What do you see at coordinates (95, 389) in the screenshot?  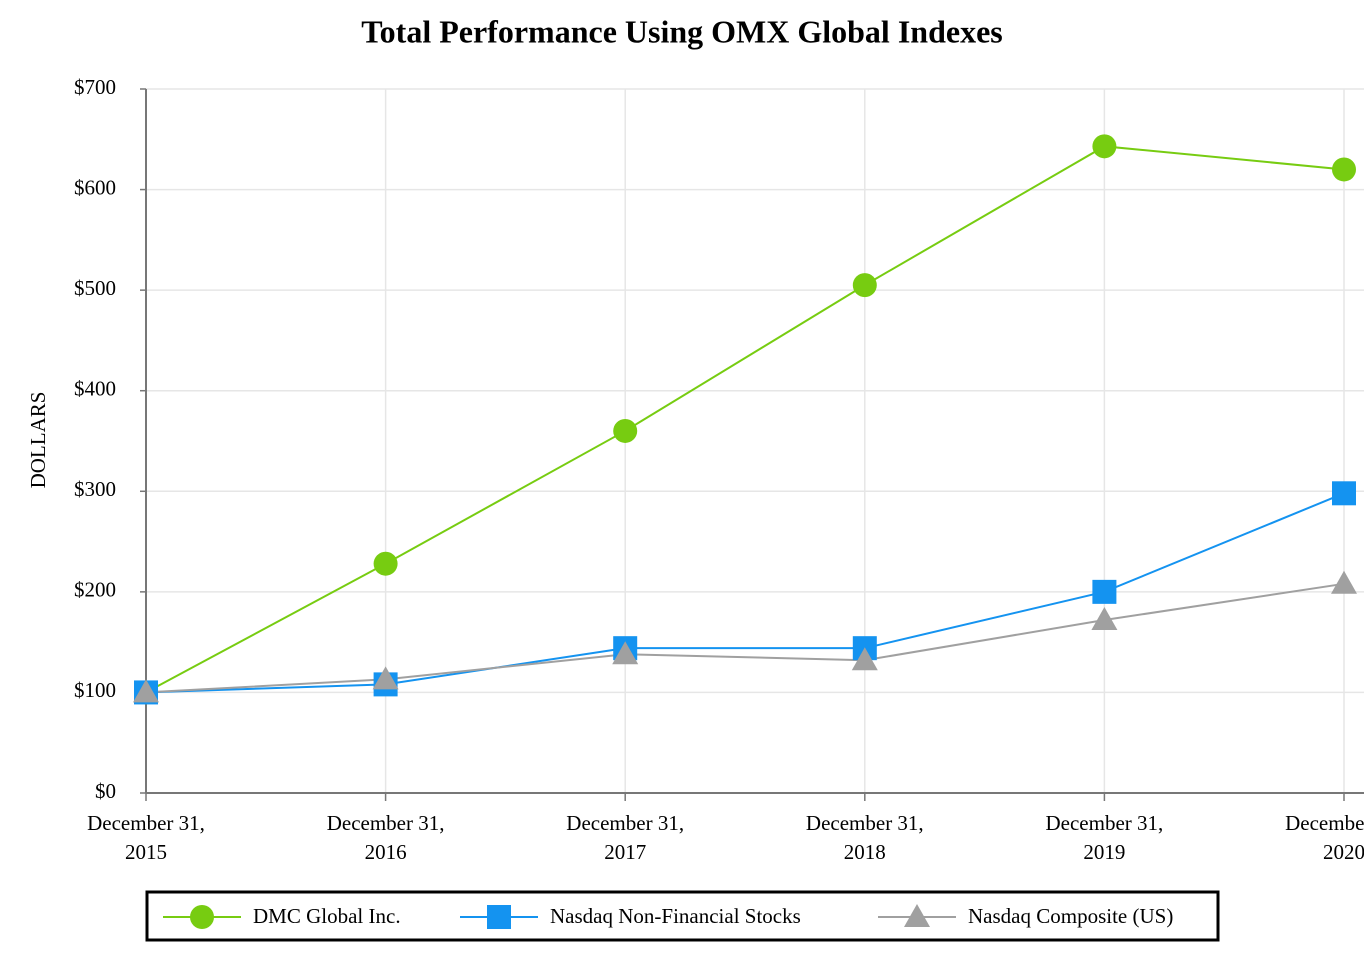 I see `y-tick-label: $400` at bounding box center [95, 389].